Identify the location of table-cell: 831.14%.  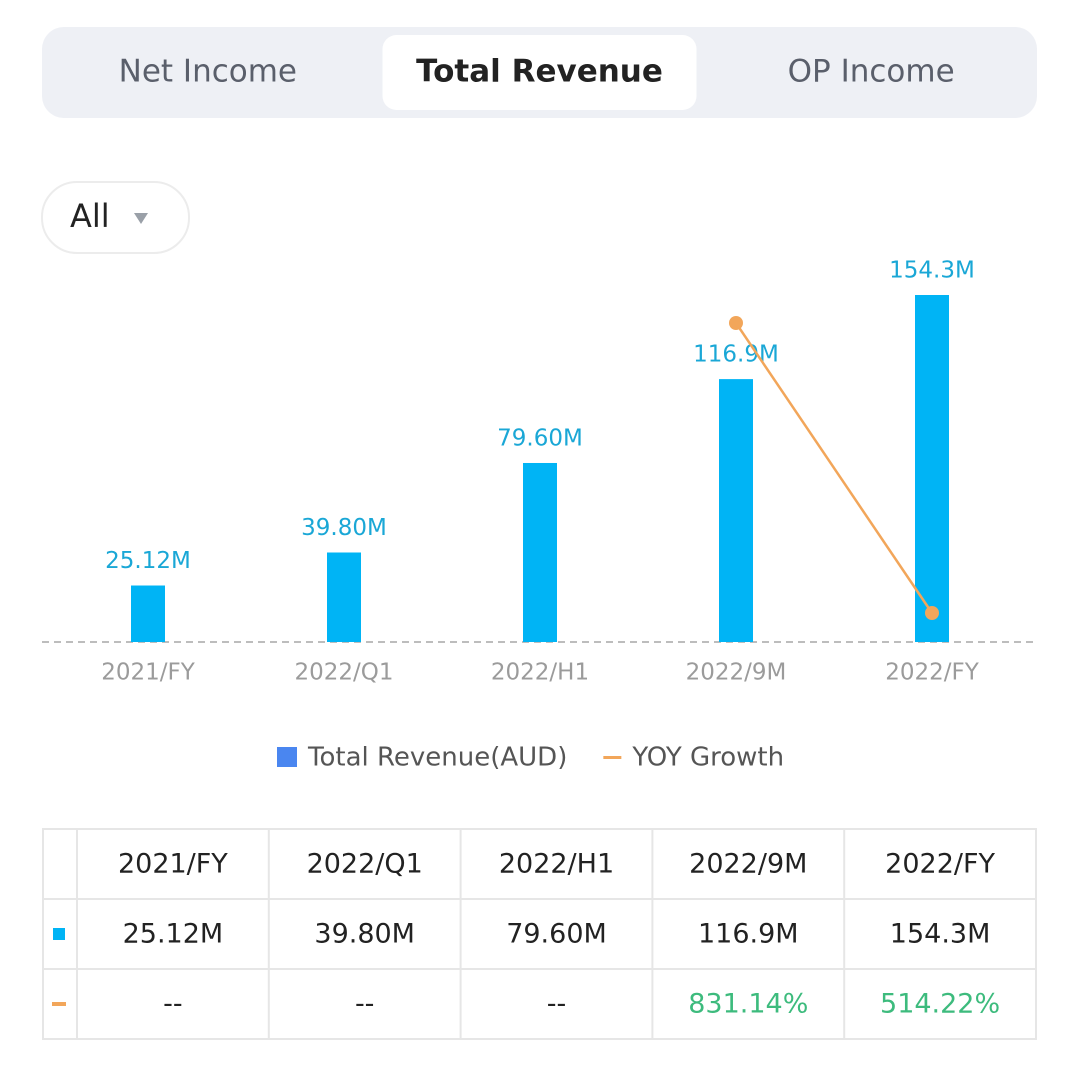
(748, 1004).